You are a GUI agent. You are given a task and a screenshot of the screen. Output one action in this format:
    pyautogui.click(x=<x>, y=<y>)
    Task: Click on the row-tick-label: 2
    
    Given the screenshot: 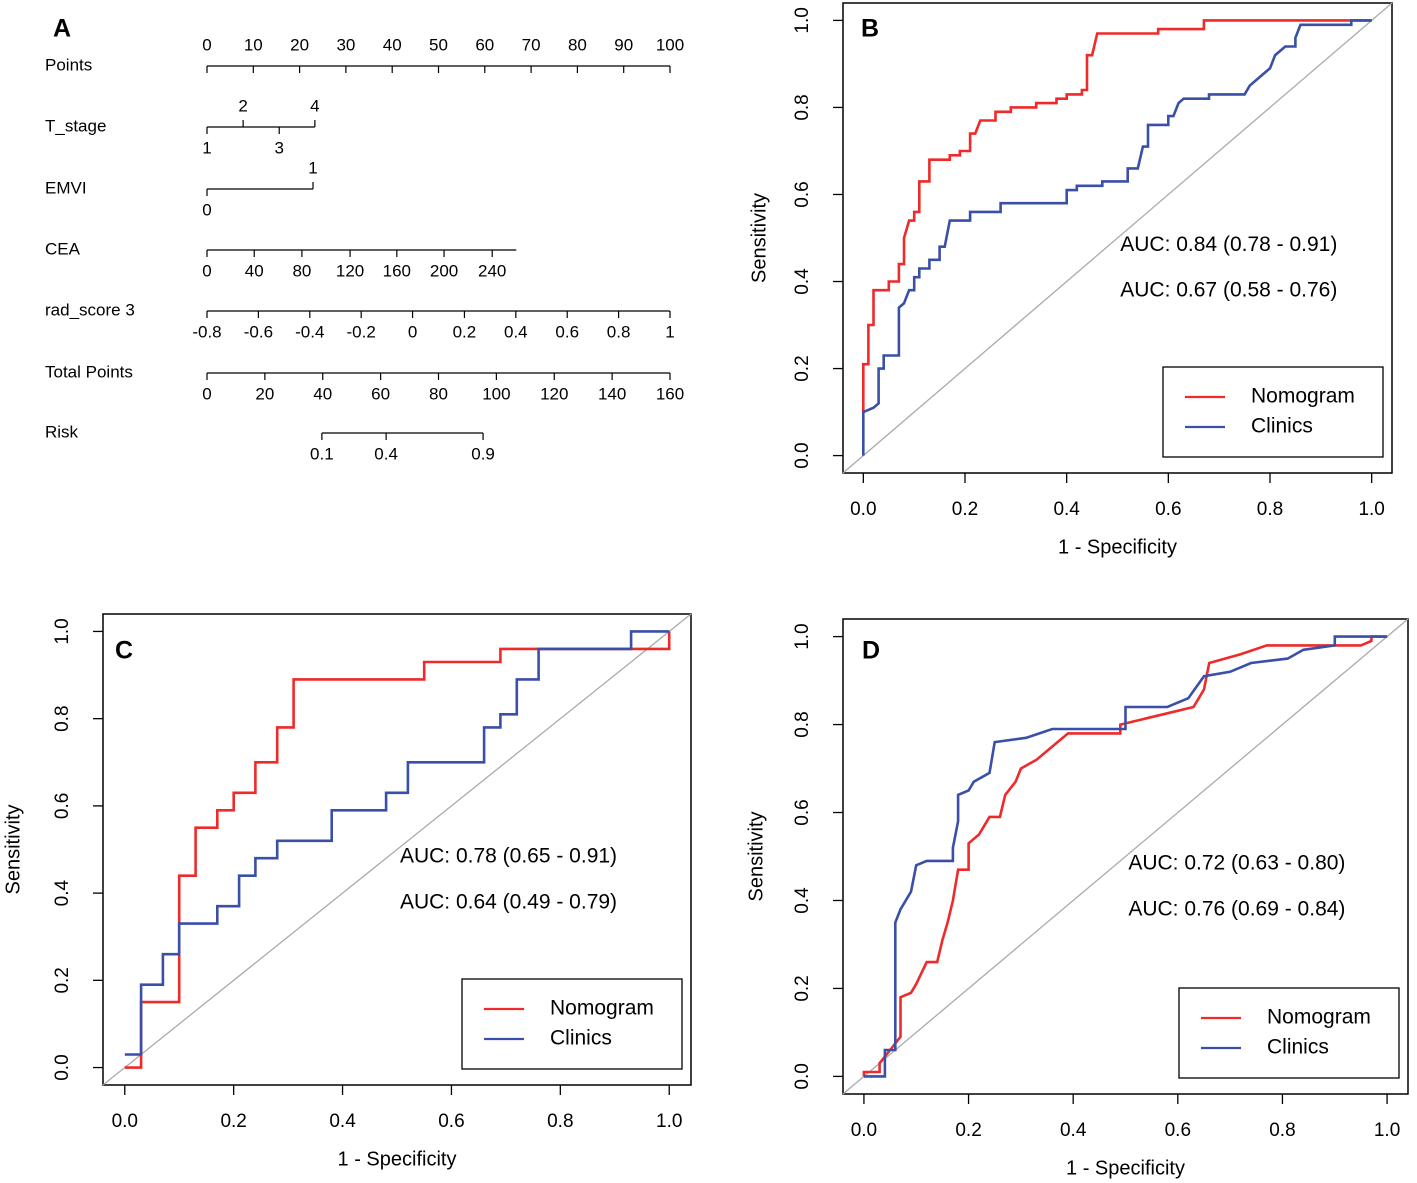 What is the action you would take?
    pyautogui.click(x=242, y=105)
    